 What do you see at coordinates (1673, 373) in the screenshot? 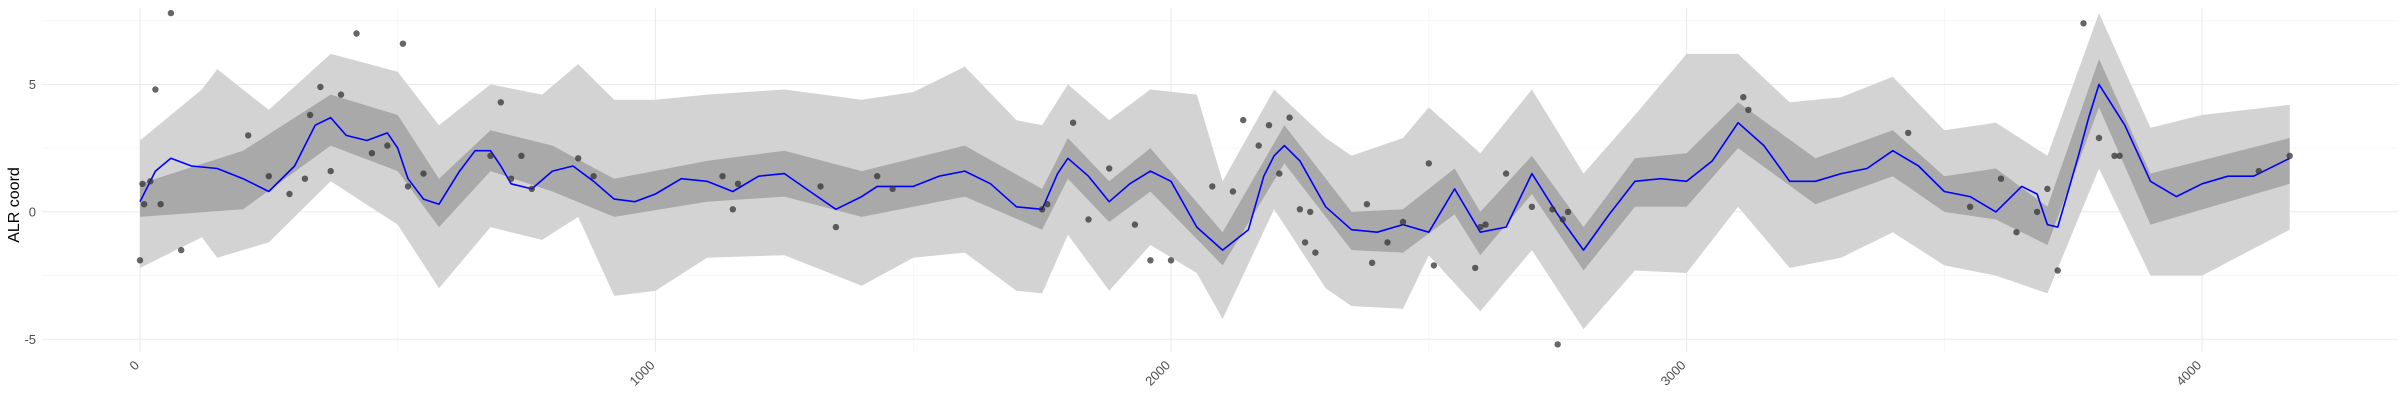
I see `x-tick-label: 3000` at bounding box center [1673, 373].